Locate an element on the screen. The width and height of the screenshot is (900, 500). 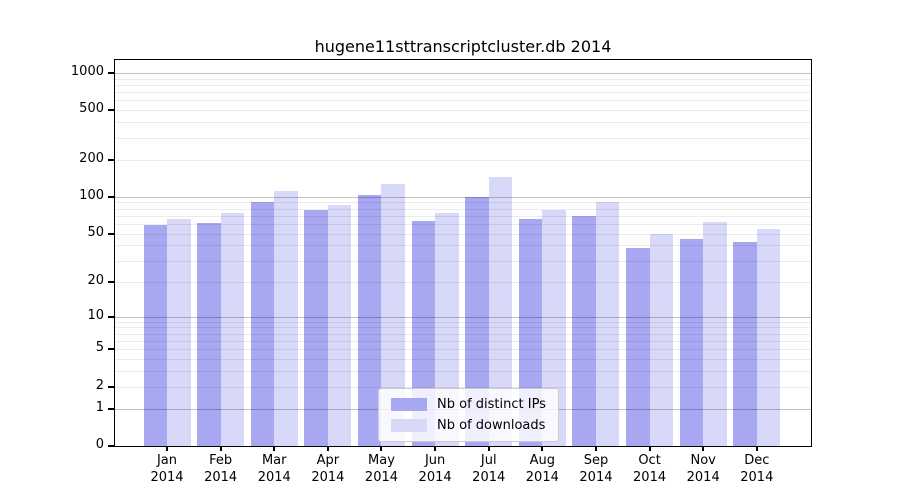
y-tick-label: 50 is located at coordinates (95, 232).